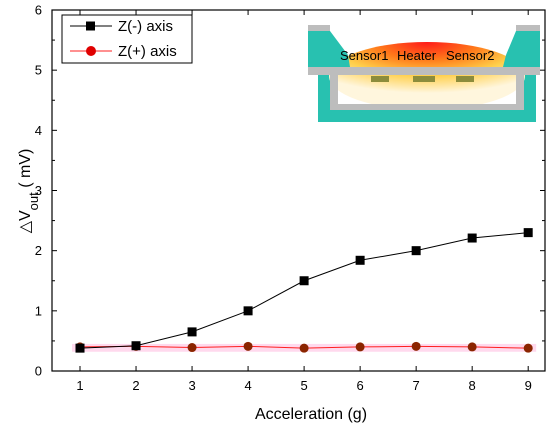  Describe the element at coordinates (329, 49) in the screenshot. I see `inset-cap-left` at that location.